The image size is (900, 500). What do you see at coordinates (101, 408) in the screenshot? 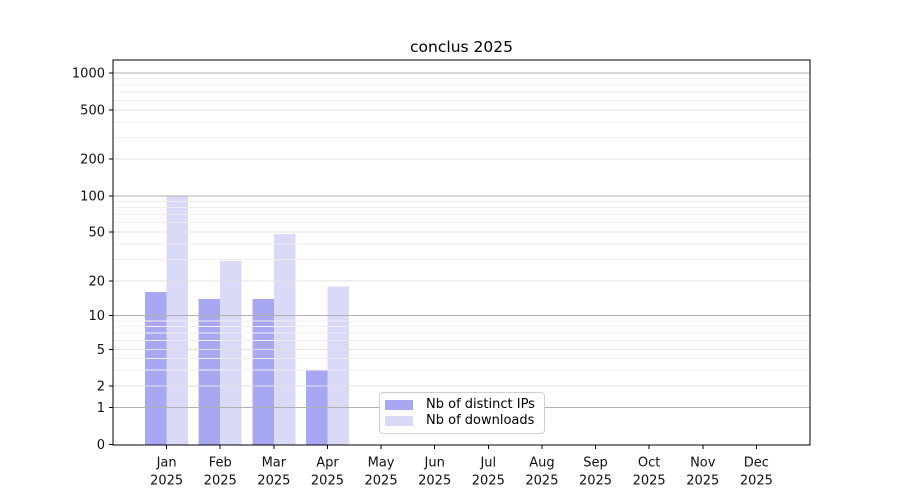
I see `y-tick-label: 1` at bounding box center [101, 408].